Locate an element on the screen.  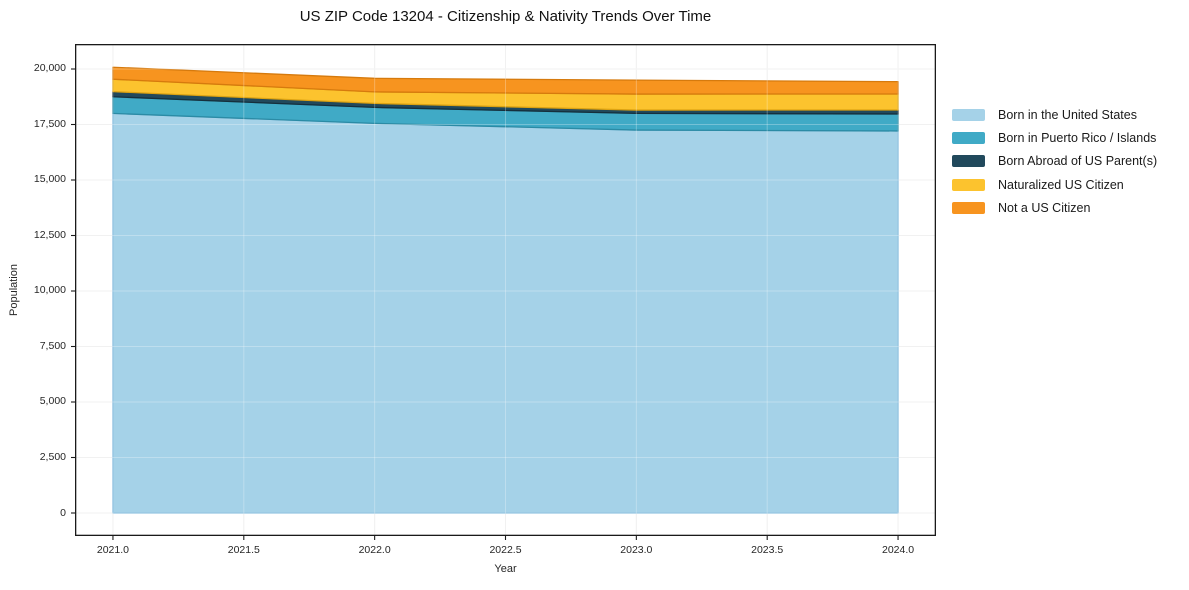
legend-item: Born in Puerto Rico / Islands is located at coordinates (1054, 137).